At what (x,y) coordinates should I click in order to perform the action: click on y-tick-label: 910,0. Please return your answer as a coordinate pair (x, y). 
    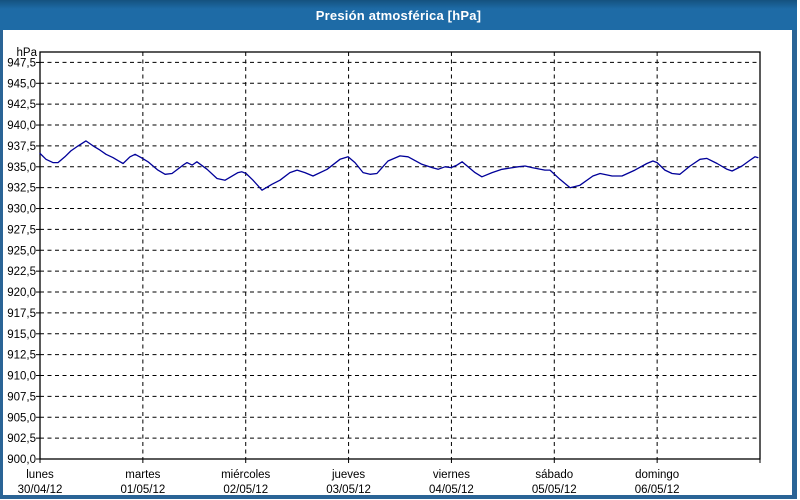
    Looking at the image, I should click on (21, 377).